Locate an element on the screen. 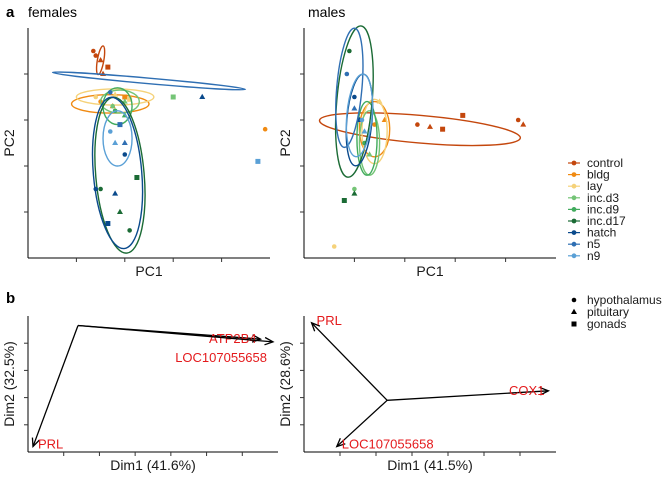 The height and width of the screenshot is (480, 672). legend-item-label: inc.d3 is located at coordinates (603, 198).